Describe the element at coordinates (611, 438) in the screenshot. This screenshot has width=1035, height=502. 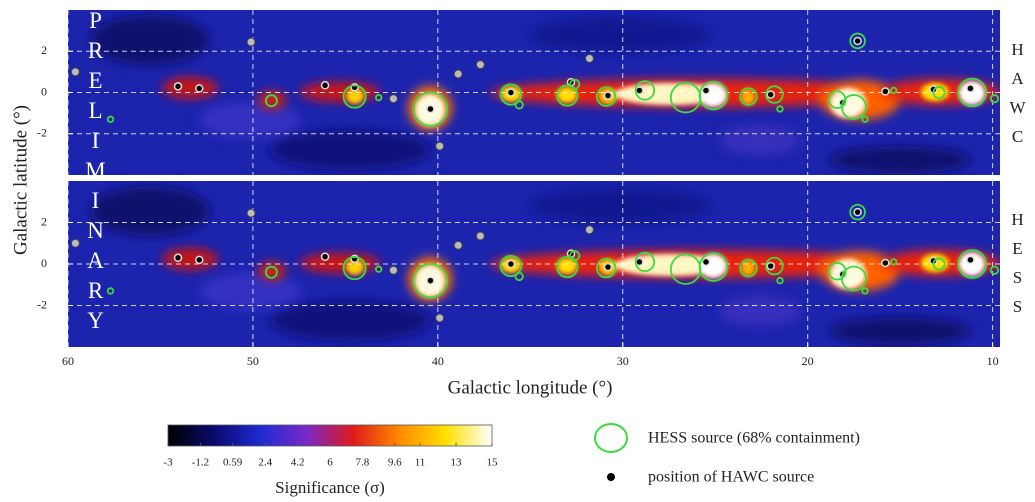
I see `legend-hess-symbol` at that location.